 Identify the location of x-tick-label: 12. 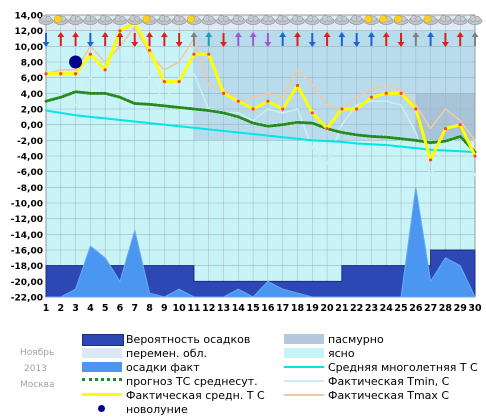
(208, 308).